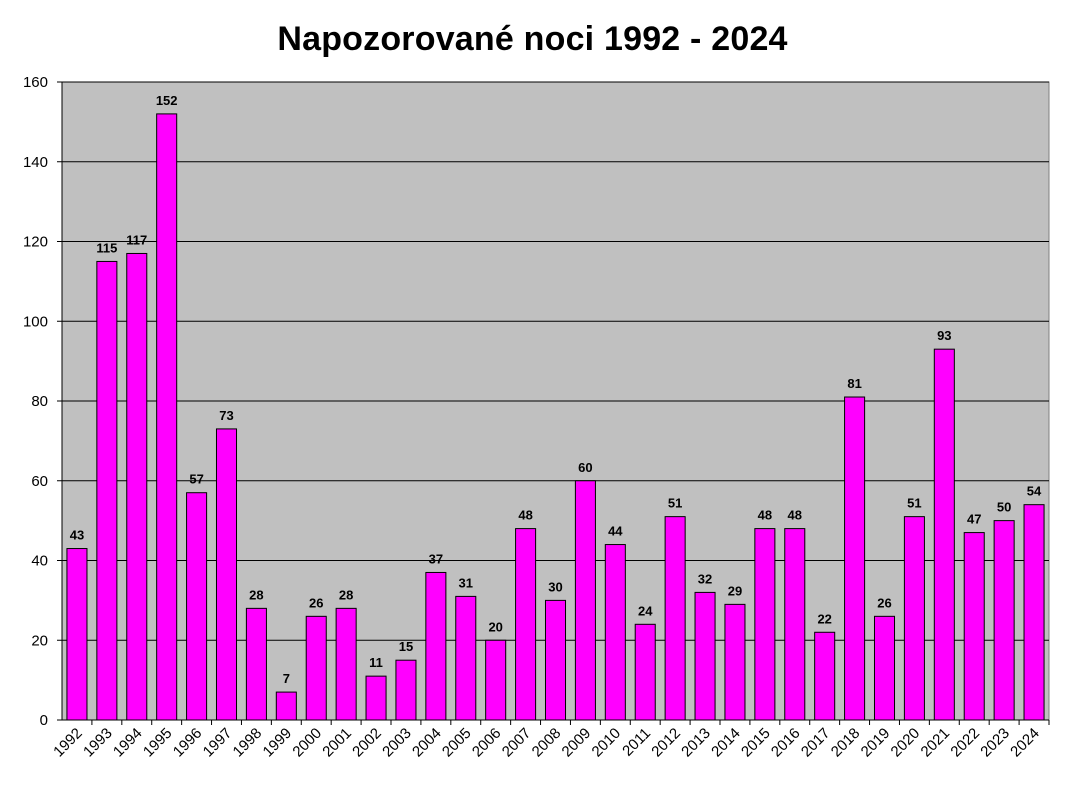 The height and width of the screenshot is (786, 1065). I want to click on bar-1999, so click(286, 706).